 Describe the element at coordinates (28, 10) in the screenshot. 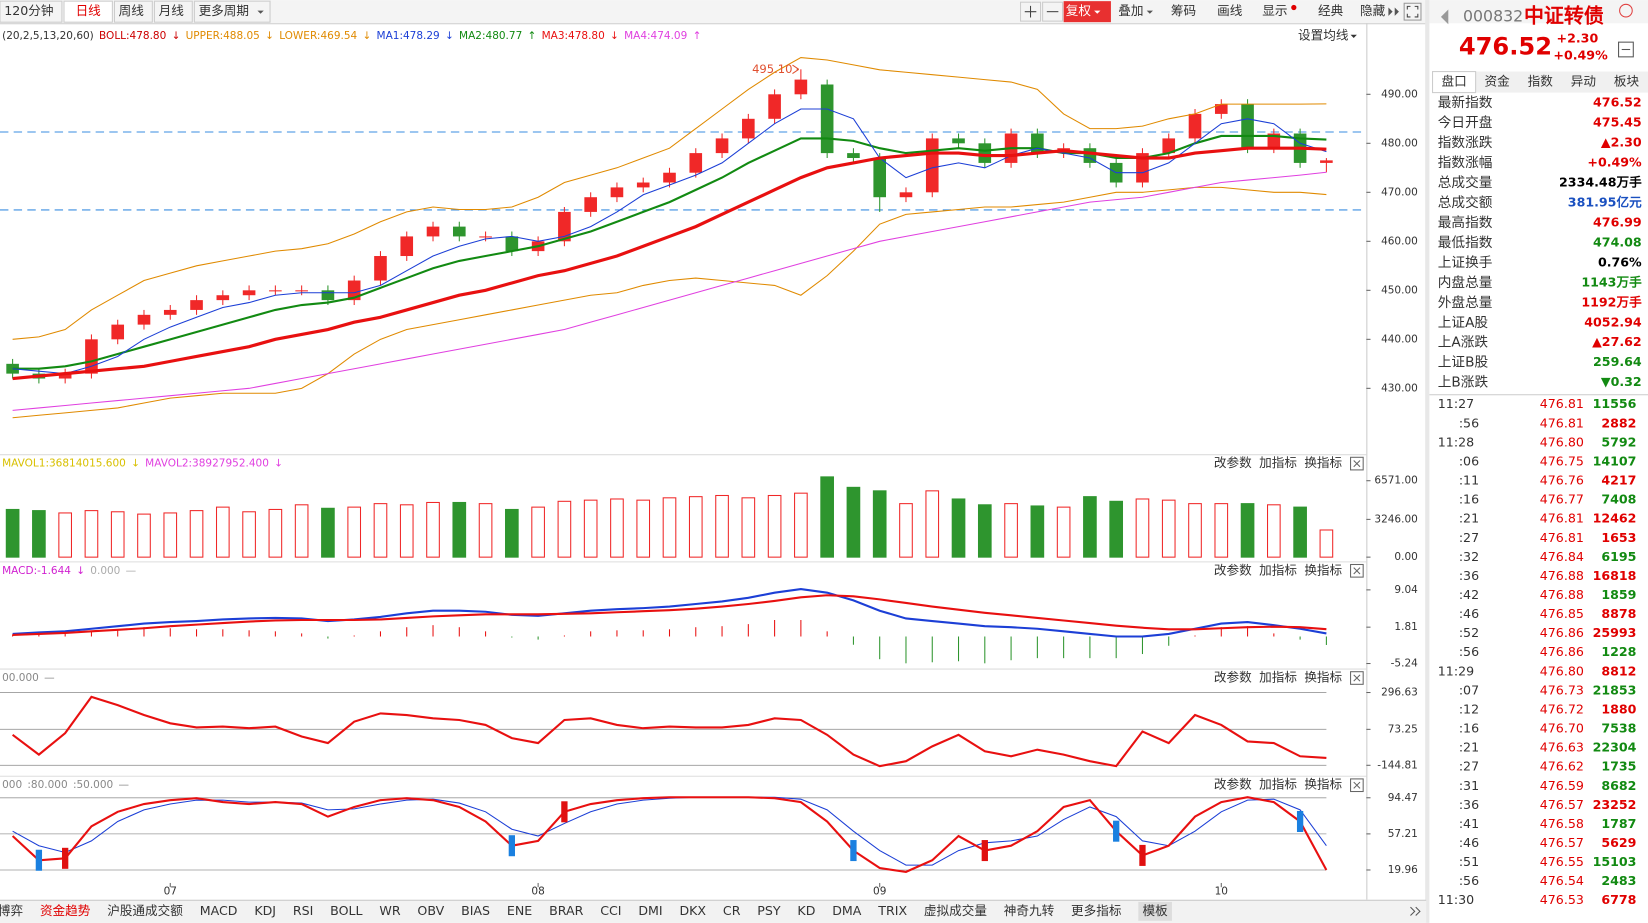

I see `period-tab: 120分钟` at that location.